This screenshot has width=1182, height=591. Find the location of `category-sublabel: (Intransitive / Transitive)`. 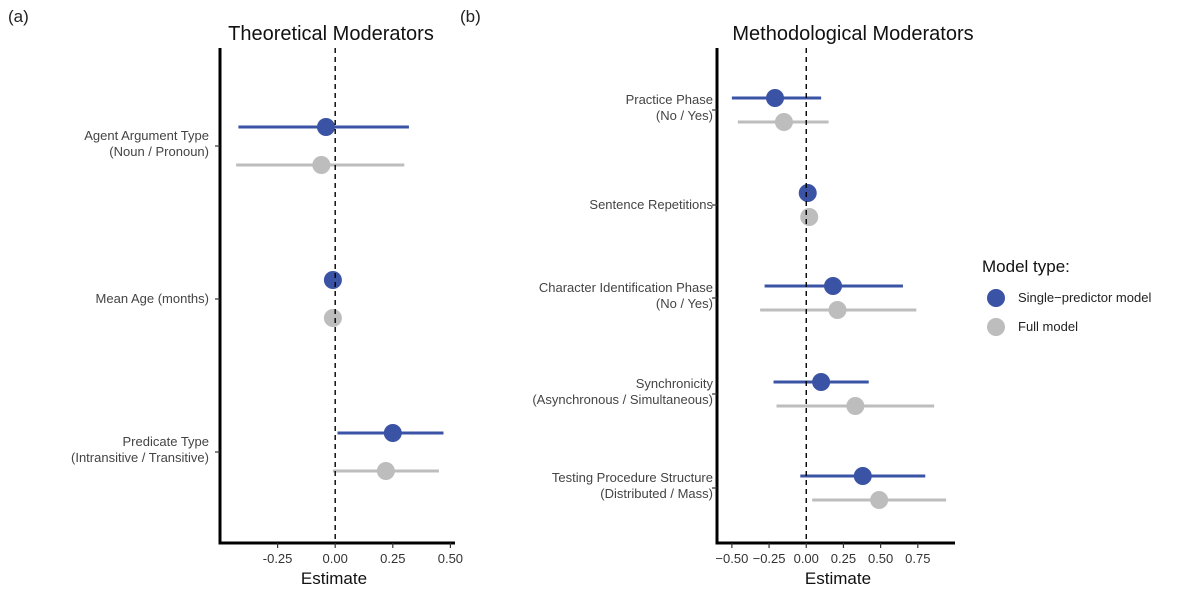

category-sublabel: (Intransitive / Transitive) is located at coordinates (140, 457).